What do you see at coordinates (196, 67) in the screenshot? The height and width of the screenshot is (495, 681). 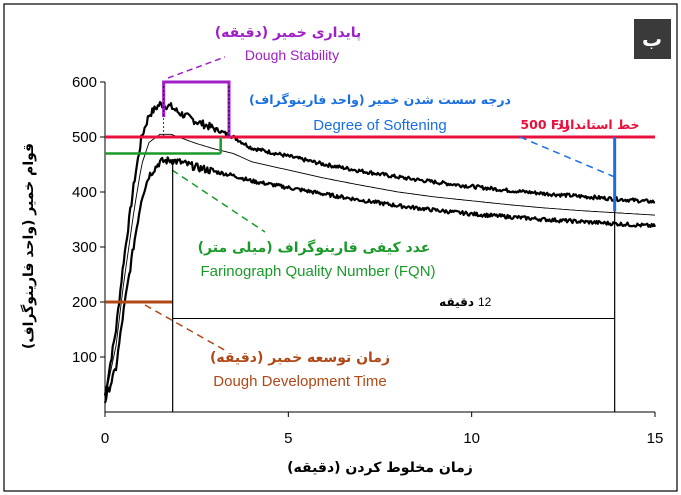 I see `stability-leader` at bounding box center [196, 67].